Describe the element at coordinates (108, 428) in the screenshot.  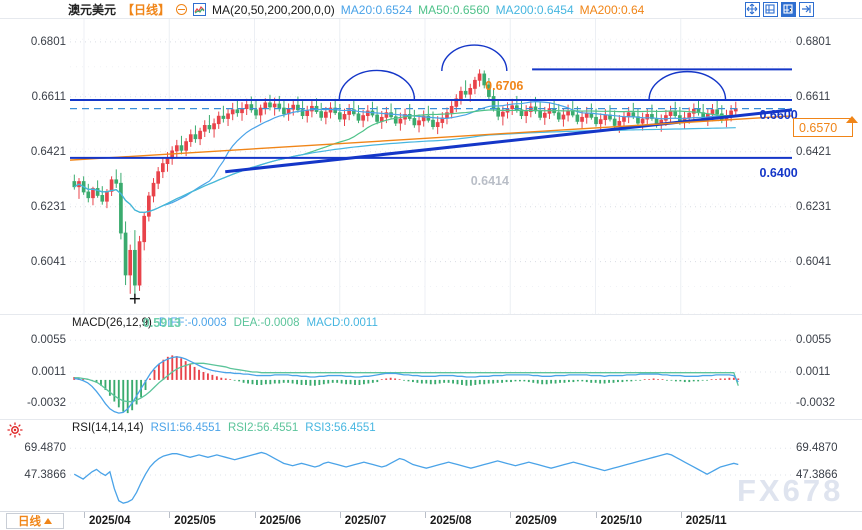
I see `rsi-title: RSI(14,14,14)` at that location.